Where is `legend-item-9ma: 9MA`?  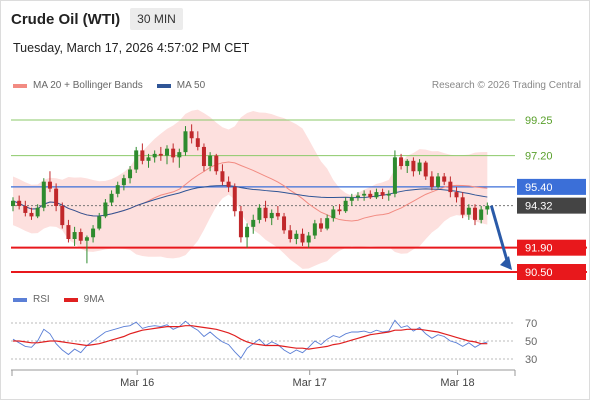
legend-item-9ma: 9MA is located at coordinates (83, 299).